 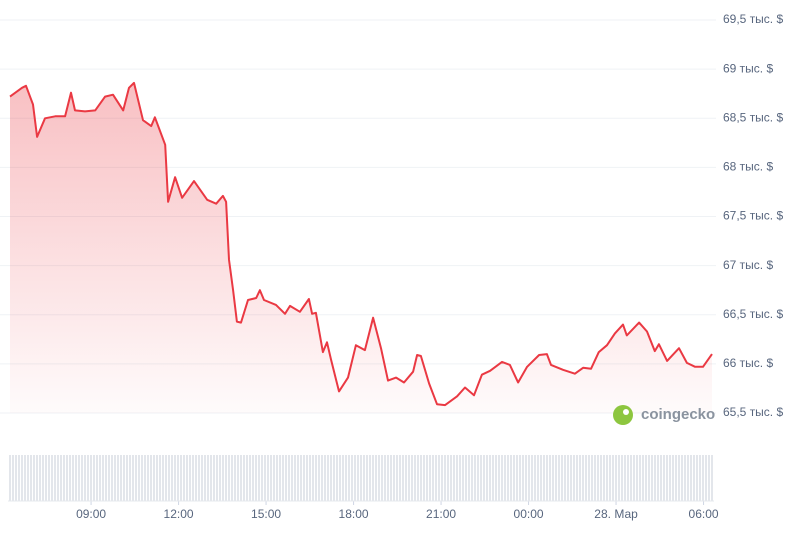 What do you see at coordinates (441, 514) in the screenshot?
I see `x-tick-label: 21:00` at bounding box center [441, 514].